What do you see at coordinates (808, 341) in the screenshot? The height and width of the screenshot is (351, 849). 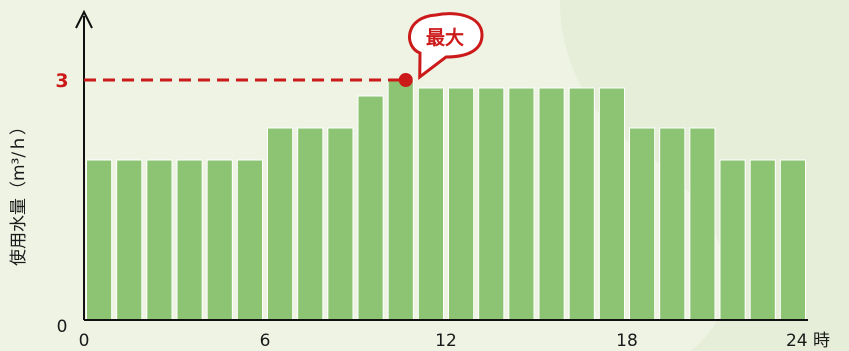 I see `x-tick-label: 24 時` at bounding box center [808, 341].